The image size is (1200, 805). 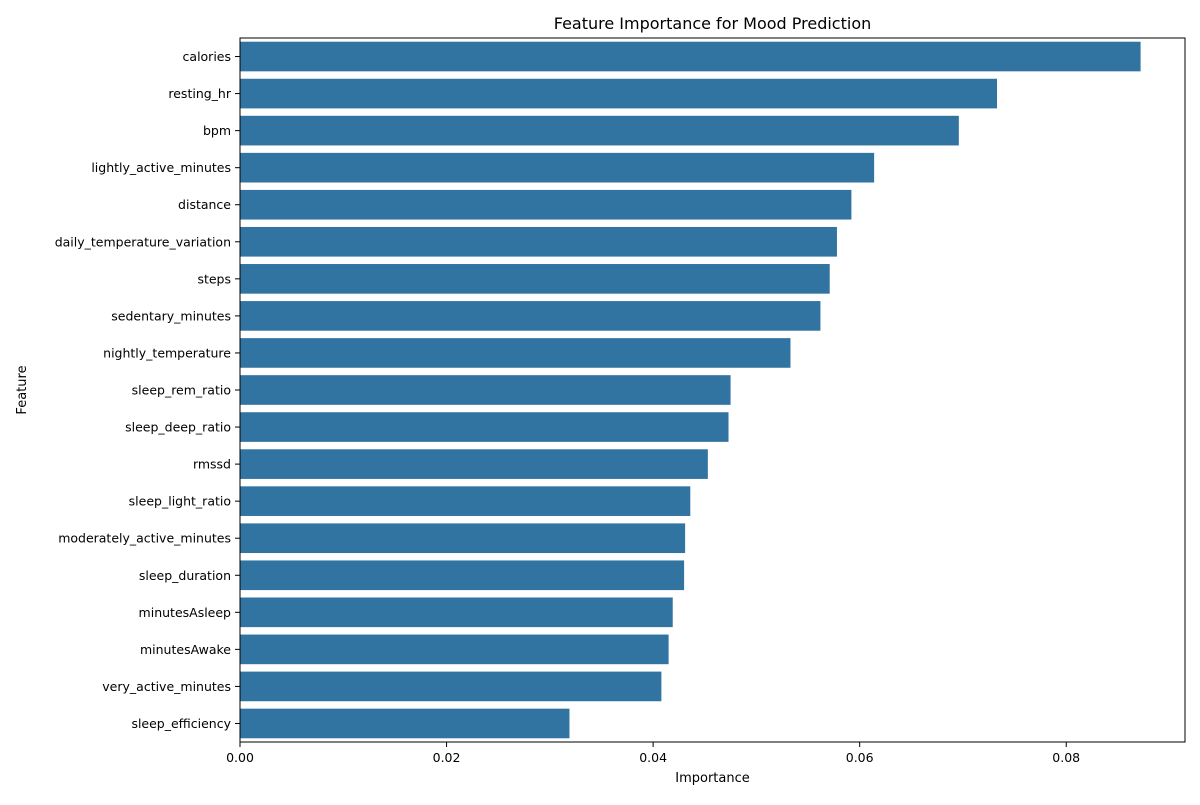 I want to click on bar-bpm, so click(x=599, y=130).